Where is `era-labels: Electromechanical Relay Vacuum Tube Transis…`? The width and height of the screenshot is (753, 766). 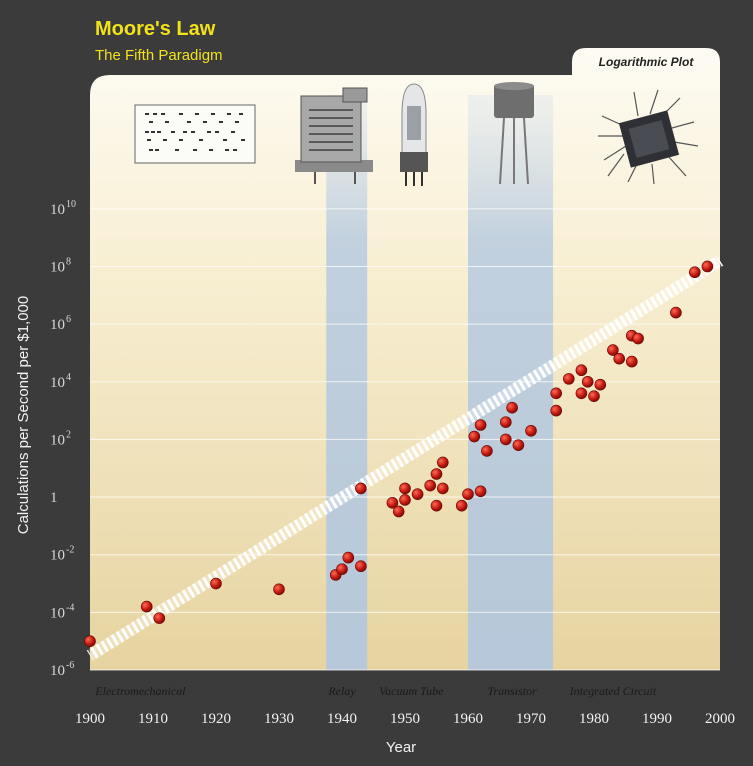 era-labels: Electromechanical Relay Vacuum Tube Transis… is located at coordinates (375, 691).